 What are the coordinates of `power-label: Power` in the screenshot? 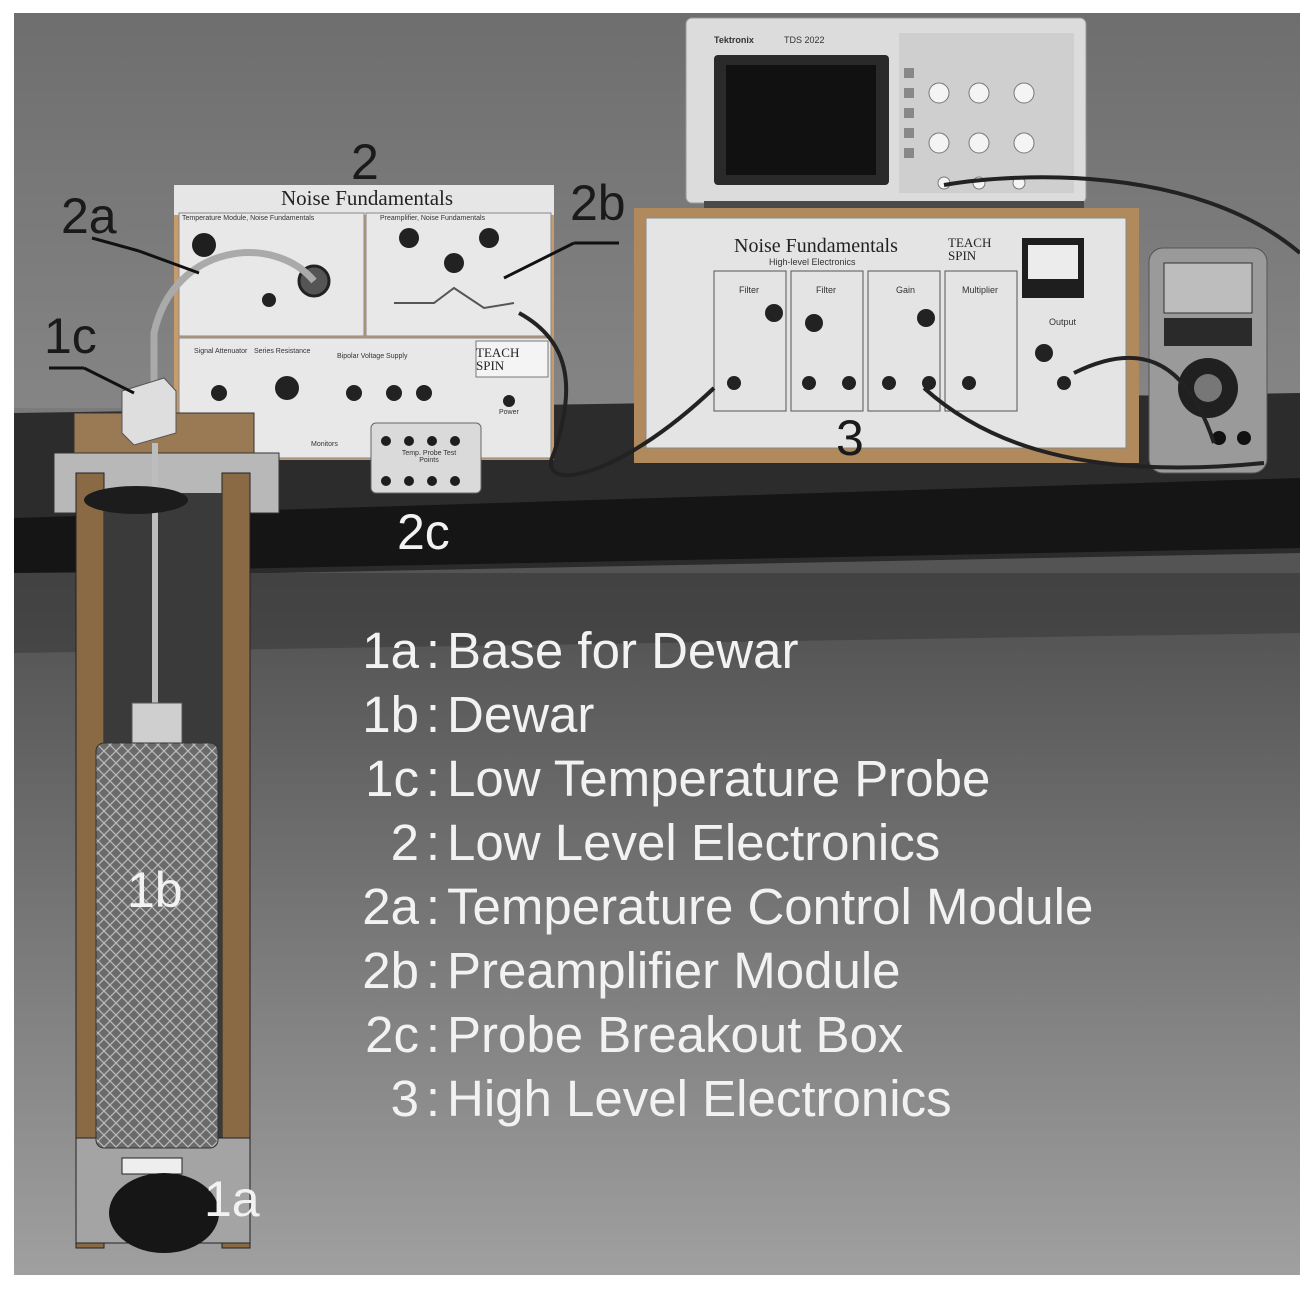 It's located at (509, 412).